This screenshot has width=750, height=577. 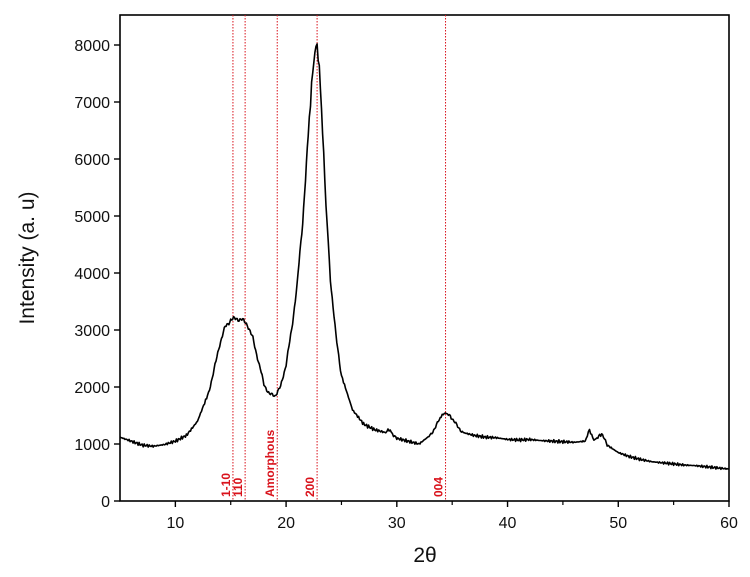 What do you see at coordinates (270, 463) in the screenshot?
I see `reference-label: Amorphous` at bounding box center [270, 463].